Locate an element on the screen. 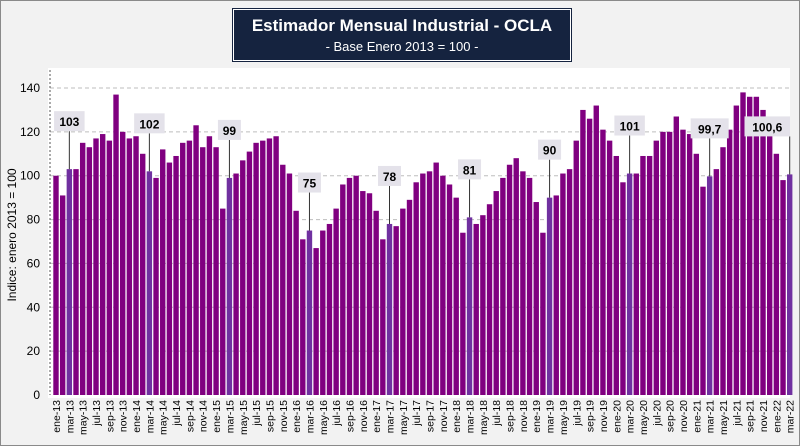 The image size is (800, 446). x-tick-label: sep-14 is located at coordinates (190, 416).